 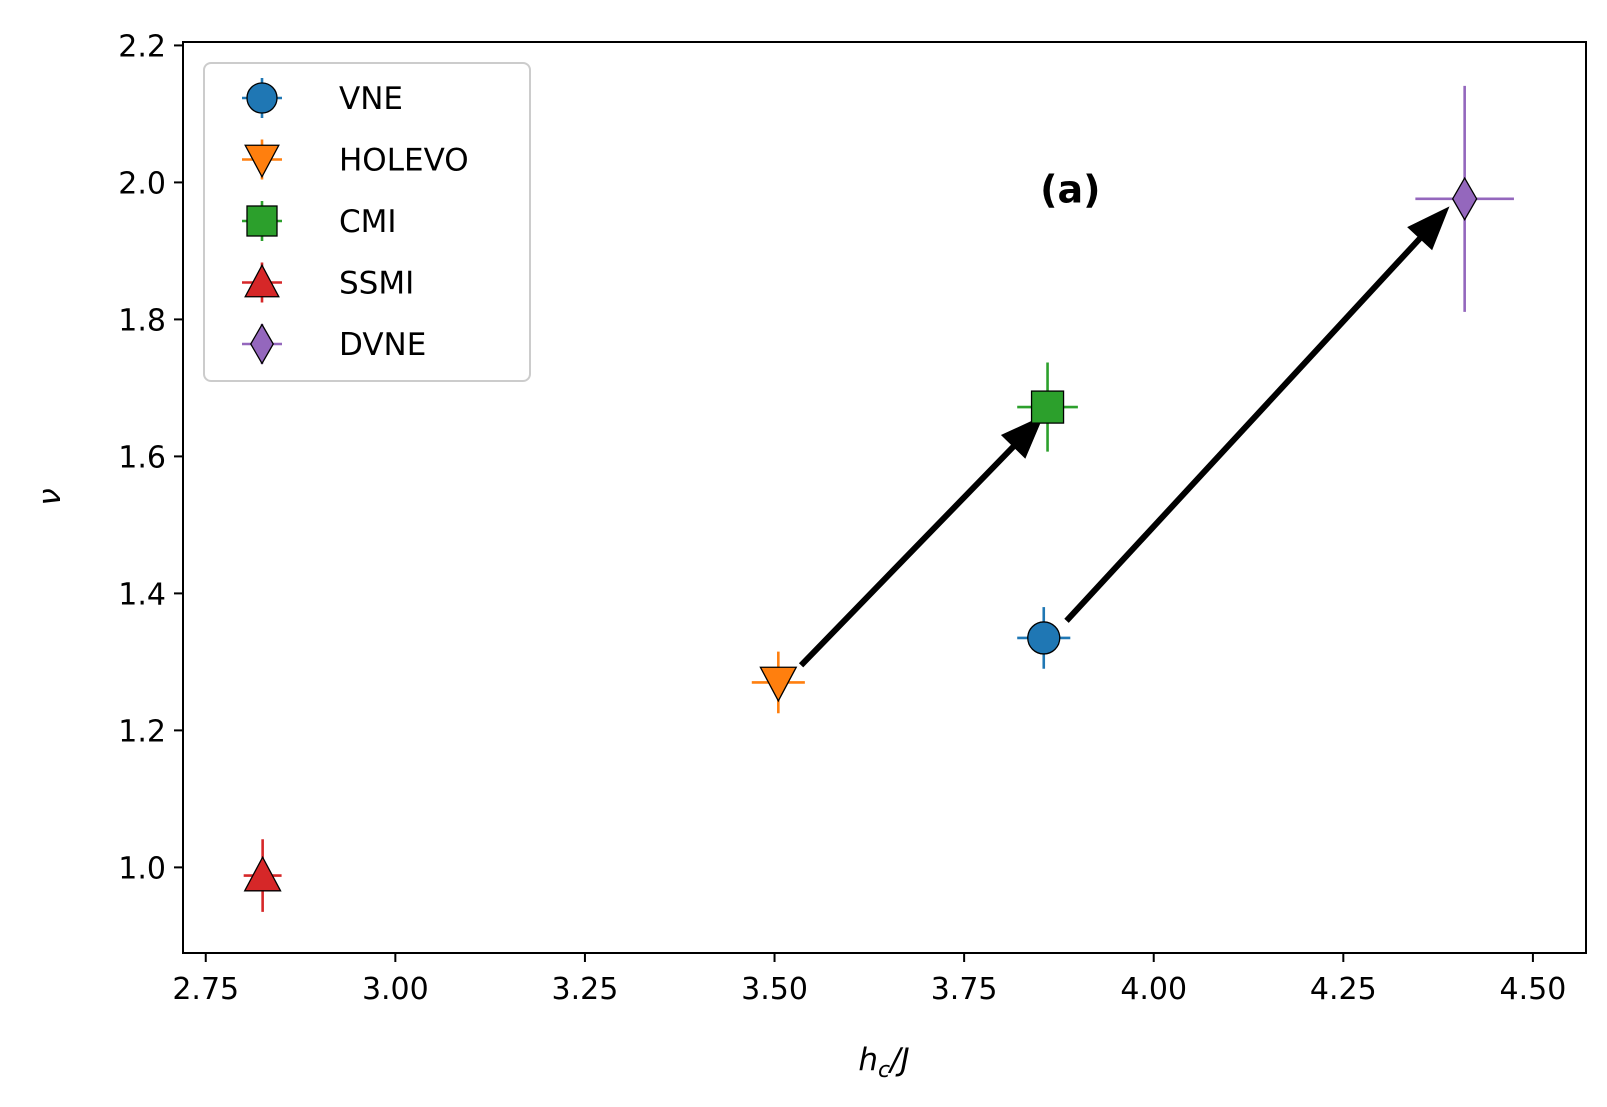 I want to click on series-vne, so click(x=1044, y=638).